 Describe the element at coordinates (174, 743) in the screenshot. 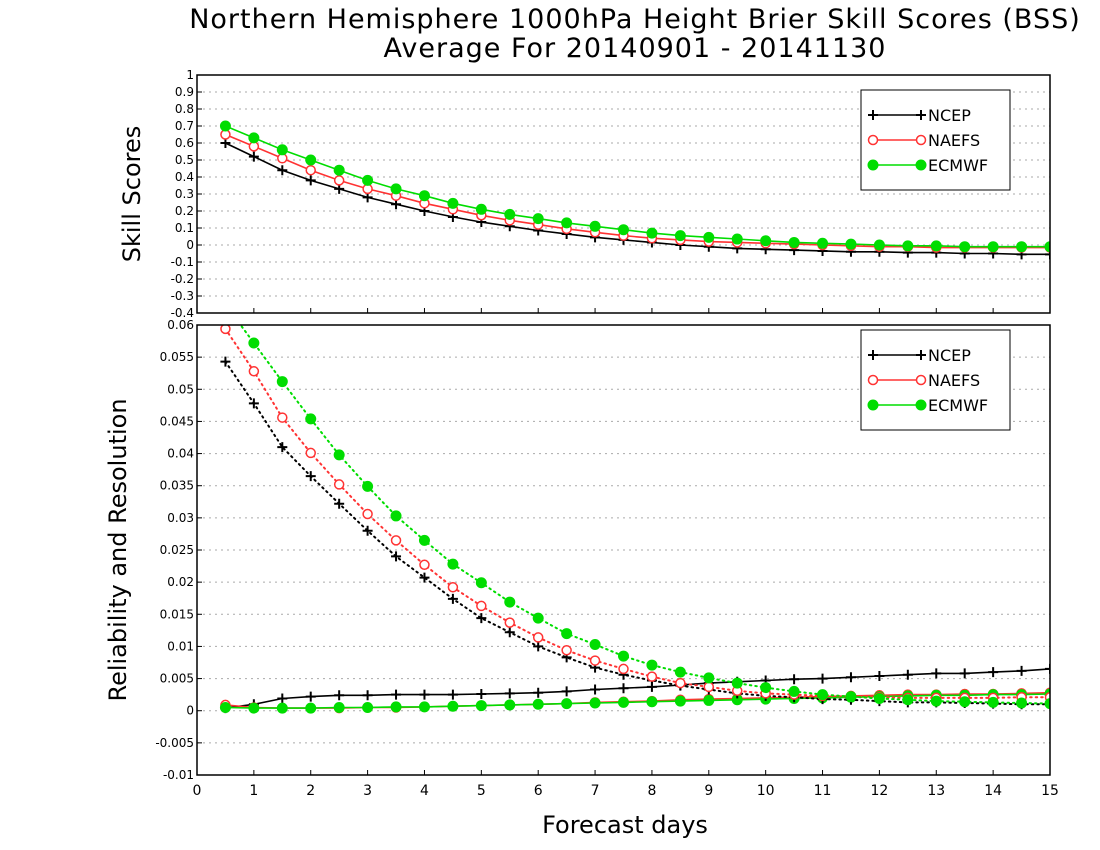

I see `y-tick-label: -0.005` at that location.